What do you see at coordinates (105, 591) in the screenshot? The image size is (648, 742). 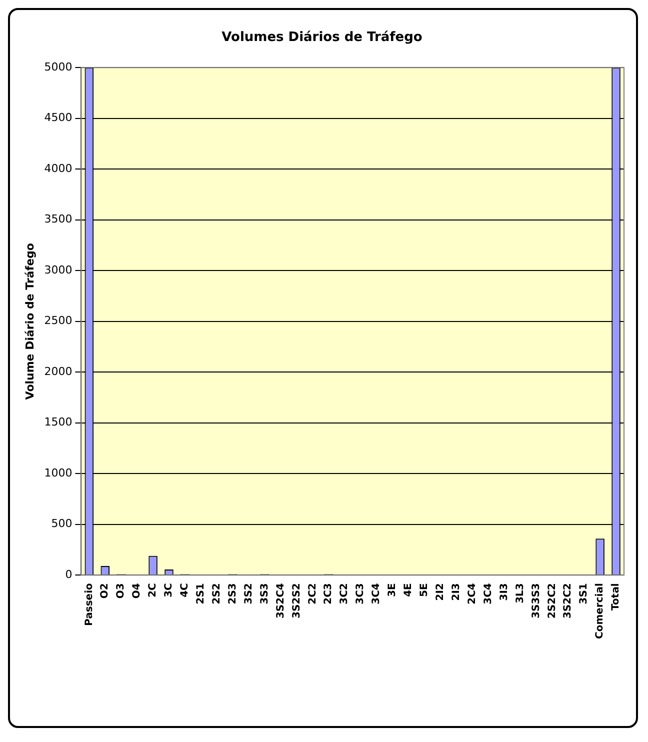 I see `x-tick-label: O2` at bounding box center [105, 591].